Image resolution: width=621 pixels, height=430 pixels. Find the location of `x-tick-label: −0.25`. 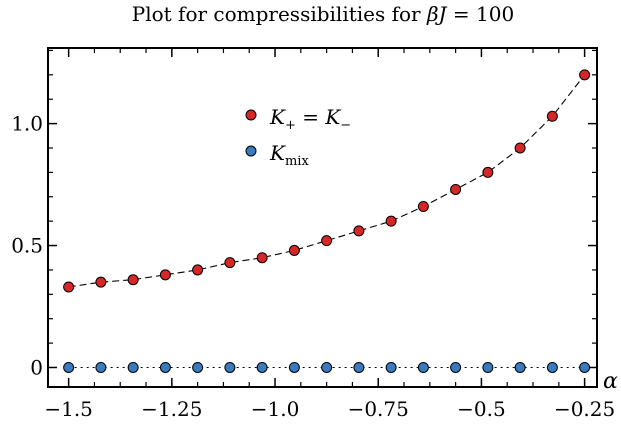

x-tick-label: −0.25 is located at coordinates (584, 409).